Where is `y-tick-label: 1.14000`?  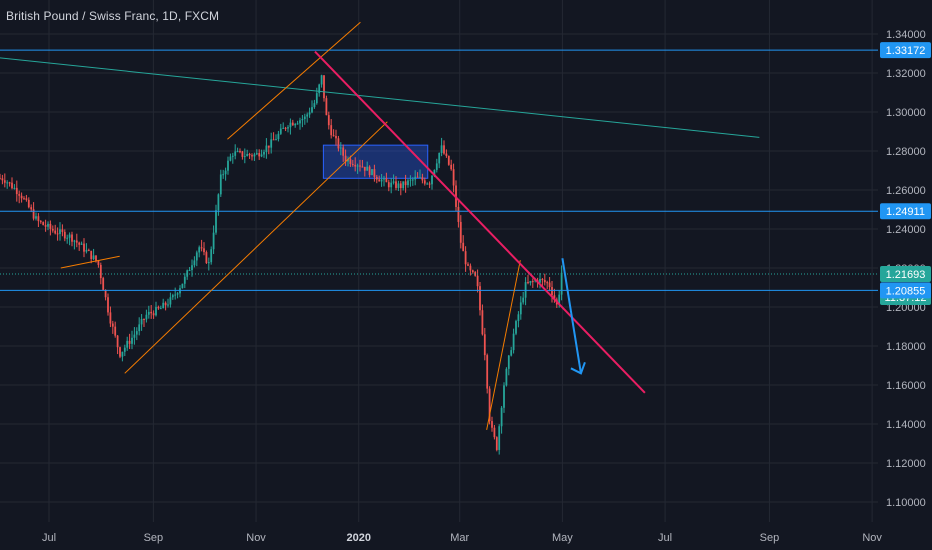 y-tick-label: 1.14000 is located at coordinates (906, 425).